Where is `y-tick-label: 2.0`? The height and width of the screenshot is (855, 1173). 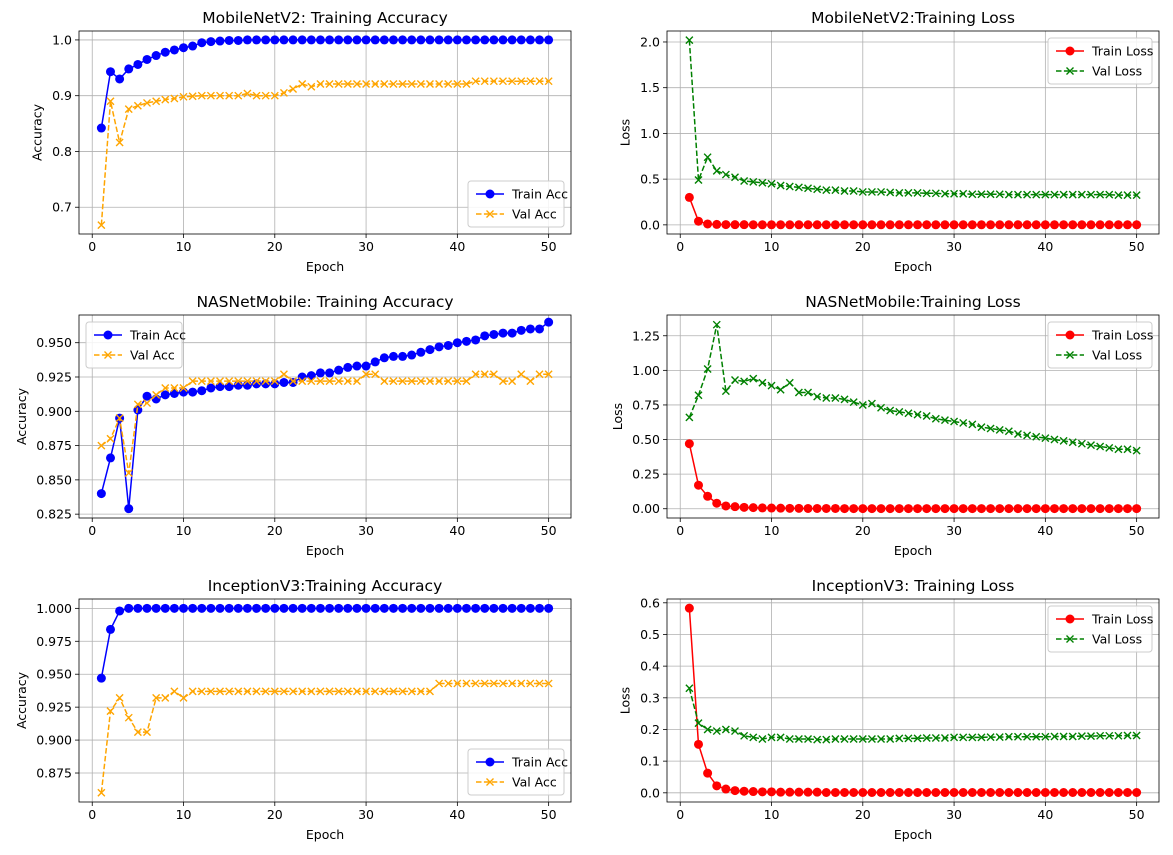 y-tick-label: 2.0 is located at coordinates (650, 41).